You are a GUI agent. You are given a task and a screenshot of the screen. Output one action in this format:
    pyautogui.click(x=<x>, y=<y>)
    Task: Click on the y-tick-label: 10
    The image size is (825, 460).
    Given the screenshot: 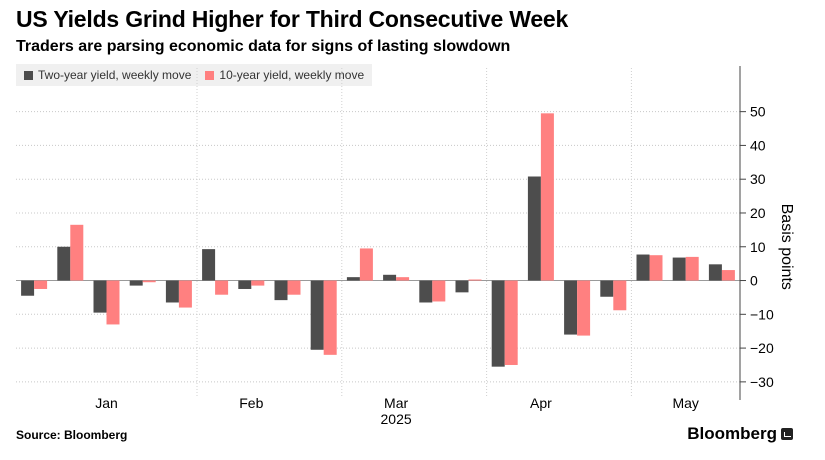 What is the action you would take?
    pyautogui.click(x=758, y=247)
    